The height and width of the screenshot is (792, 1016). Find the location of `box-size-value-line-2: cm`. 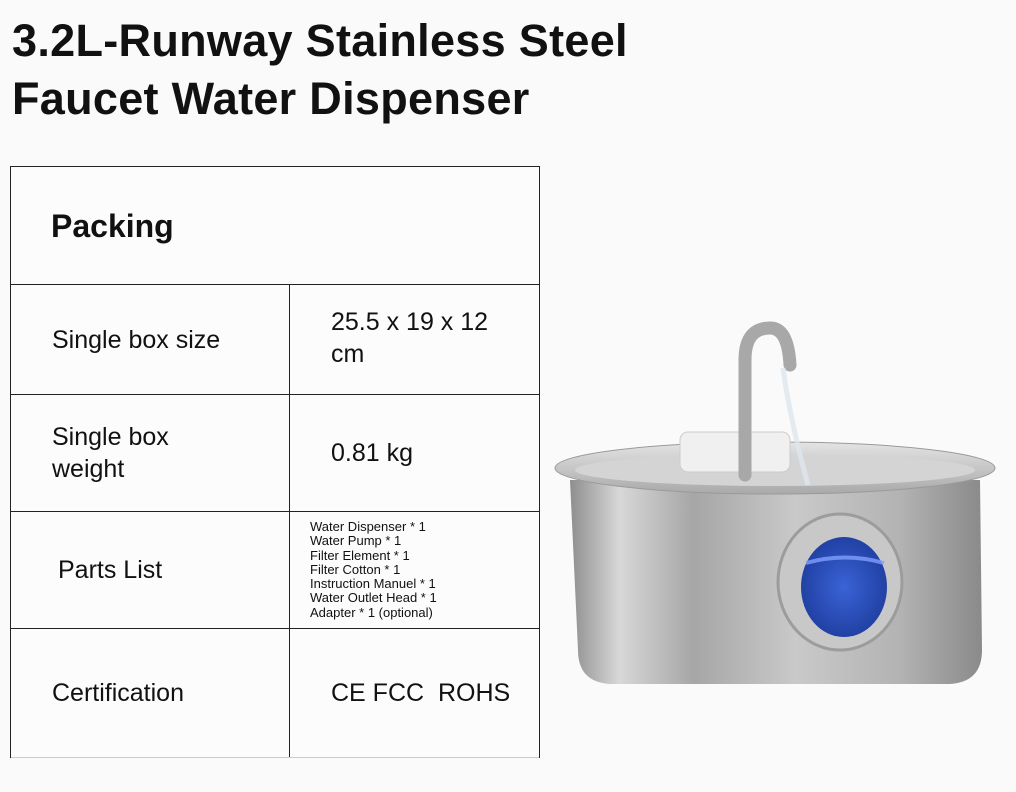

box-size-value-line-2: cm is located at coordinates (348, 353).